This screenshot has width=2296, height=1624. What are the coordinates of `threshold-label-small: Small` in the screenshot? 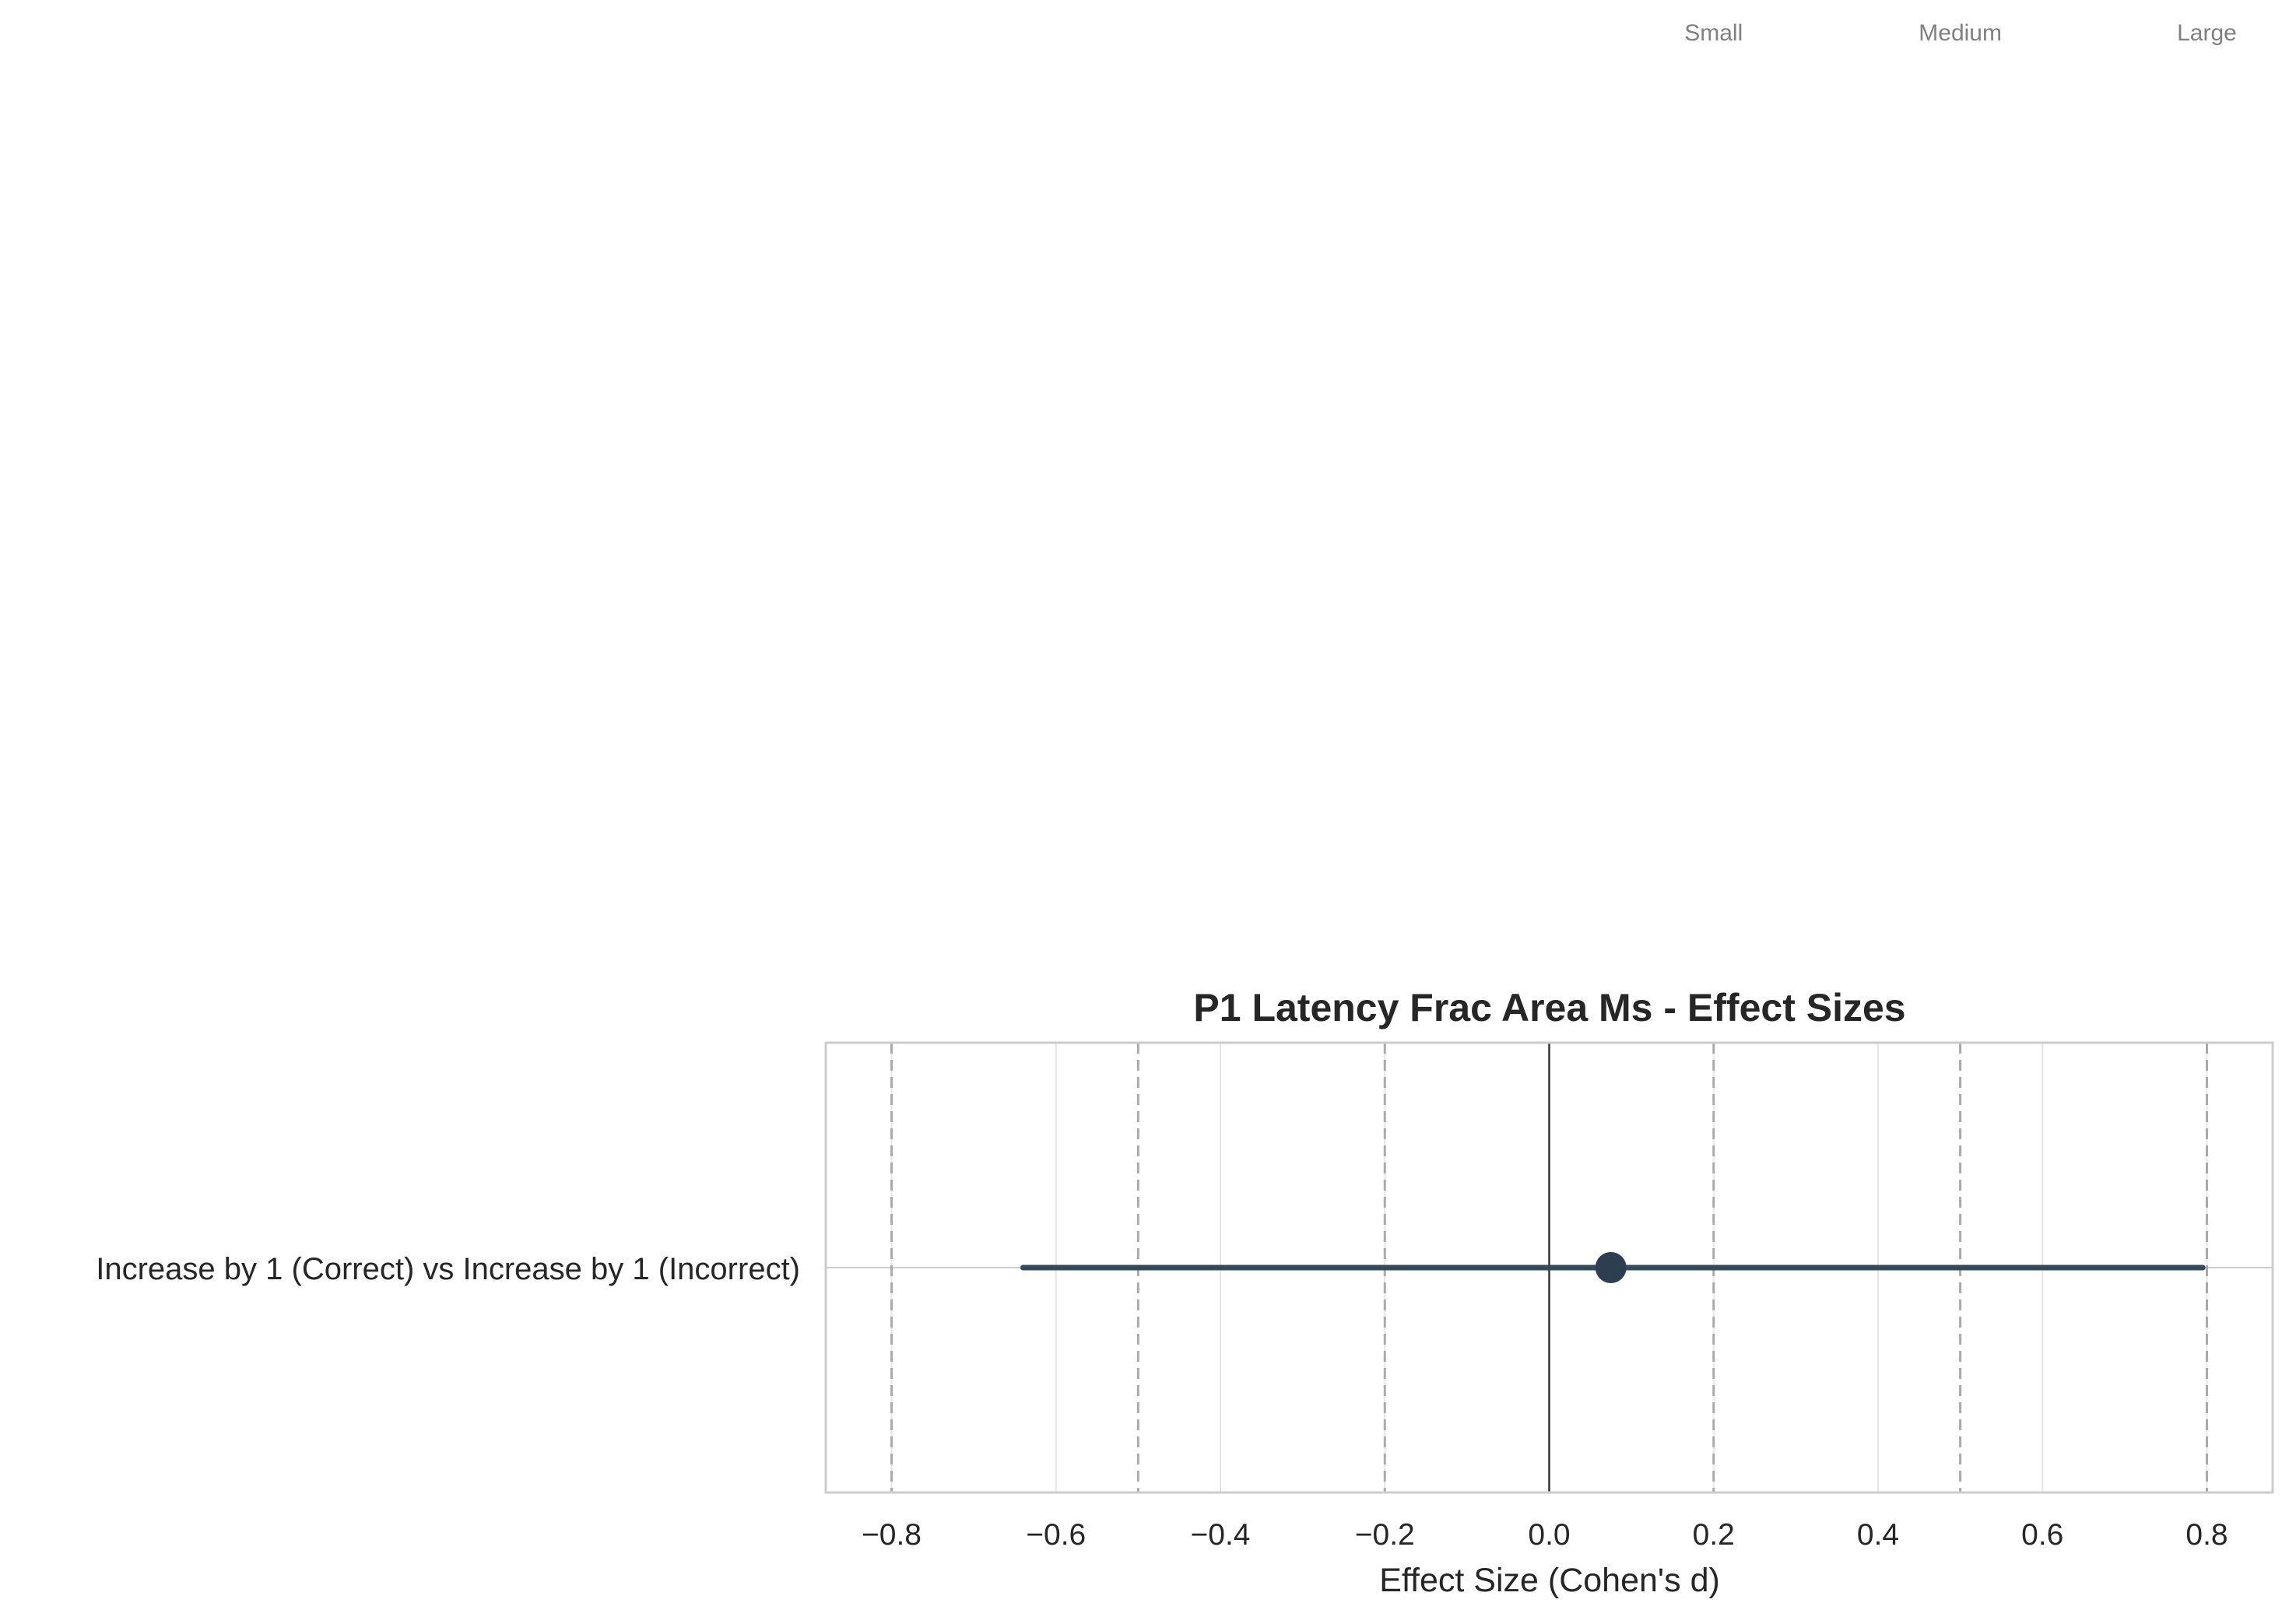 It's located at (1713, 33).